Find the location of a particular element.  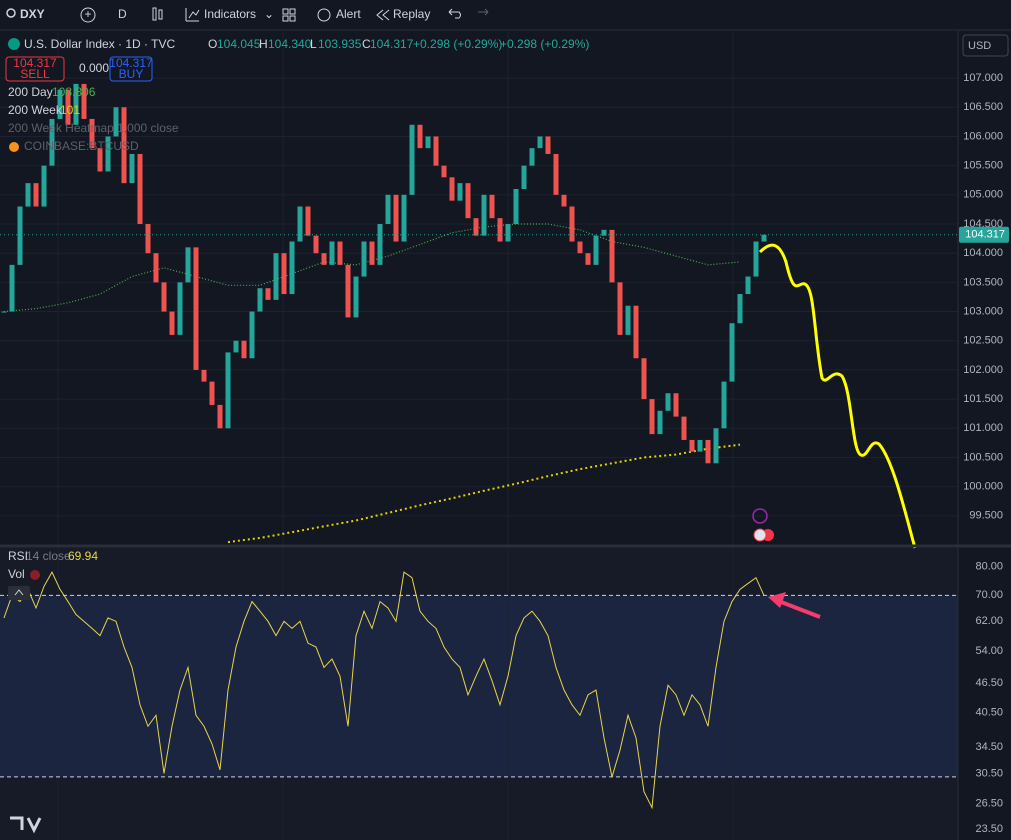

y-tick-label: 102.500 is located at coordinates (983, 341).